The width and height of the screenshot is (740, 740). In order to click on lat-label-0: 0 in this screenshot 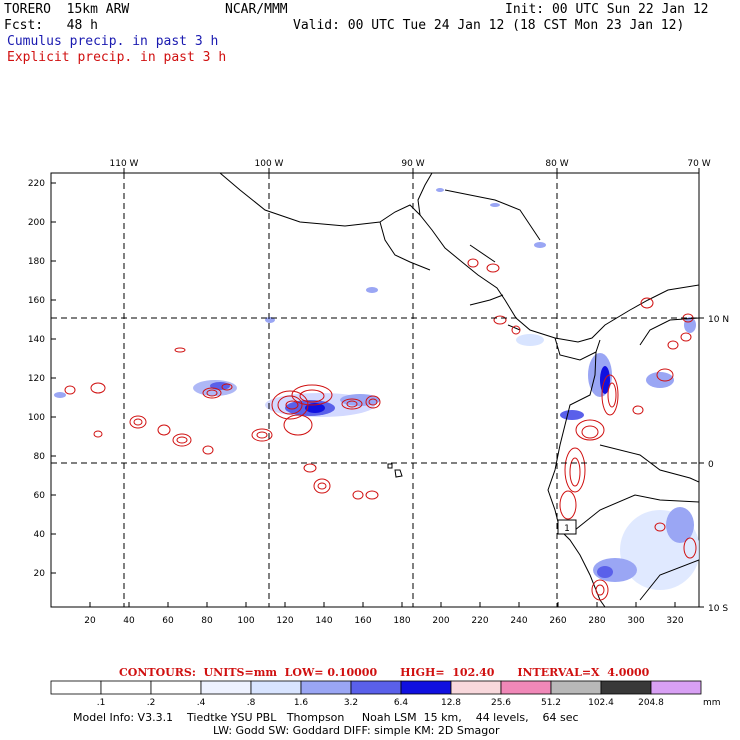, I will do `click(711, 465)`.